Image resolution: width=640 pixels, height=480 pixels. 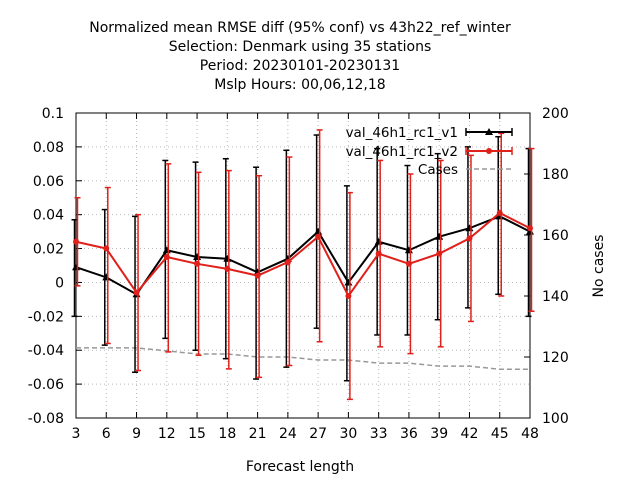 What do you see at coordinates (48, 148) in the screenshot?
I see `y-tick-label: 0.08` at bounding box center [48, 148].